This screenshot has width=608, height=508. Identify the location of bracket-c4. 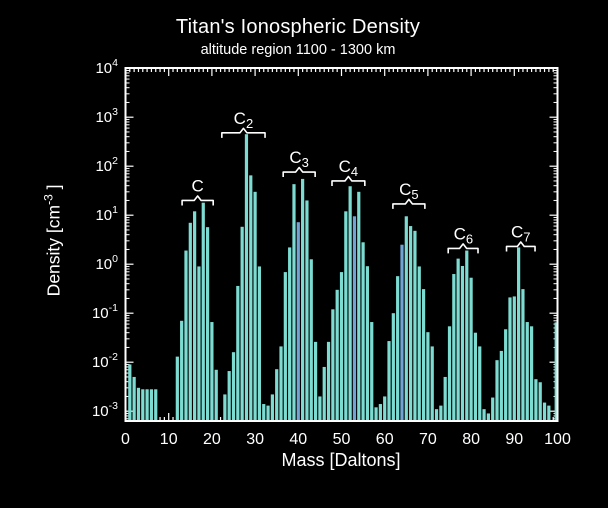
(348, 180).